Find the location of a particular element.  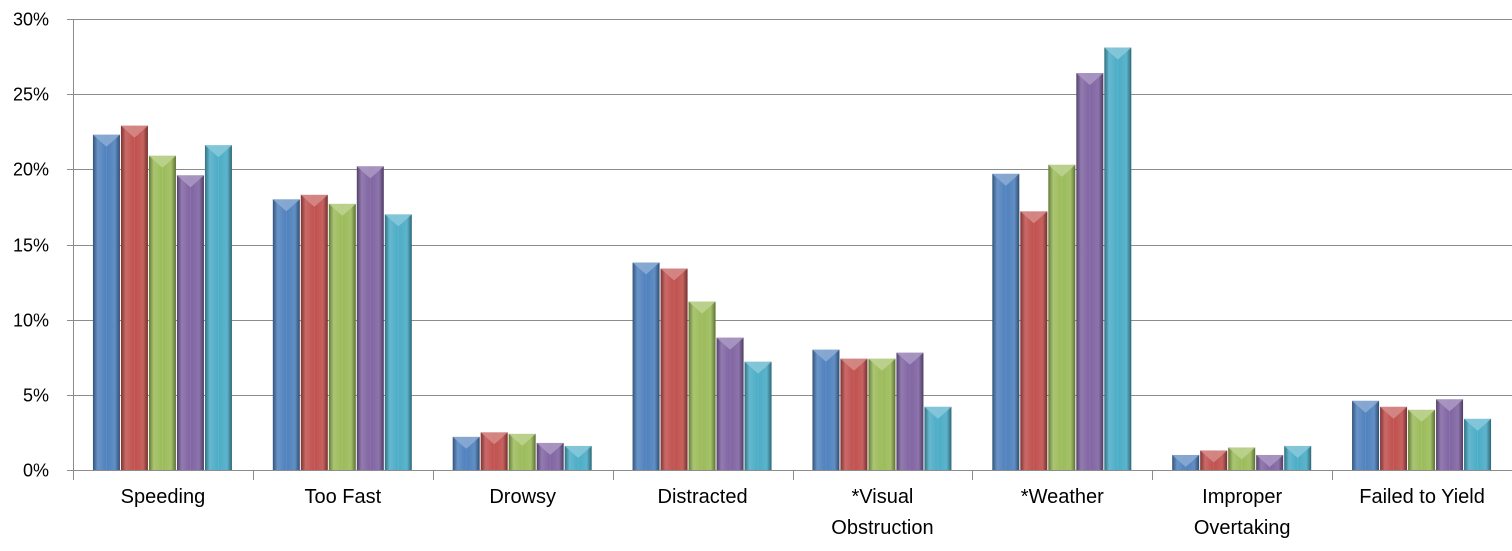

x-category-label: Speeding is located at coordinates (163, 497).